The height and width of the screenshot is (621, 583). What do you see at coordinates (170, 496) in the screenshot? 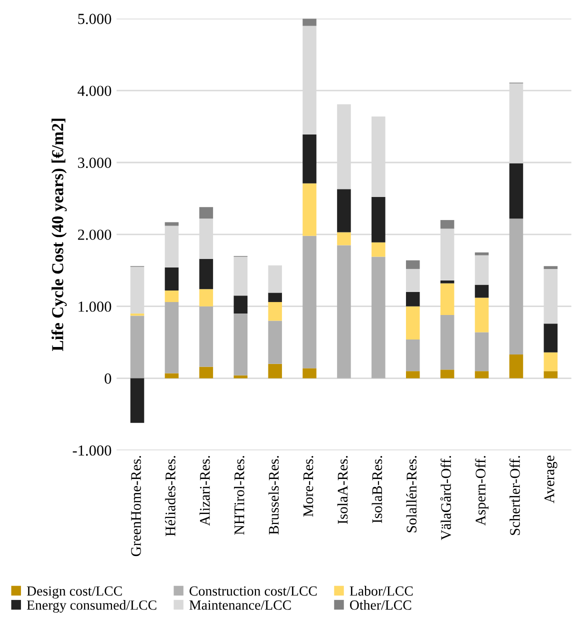
I see `x-tick-label: Héliades-Res.` at bounding box center [170, 496].